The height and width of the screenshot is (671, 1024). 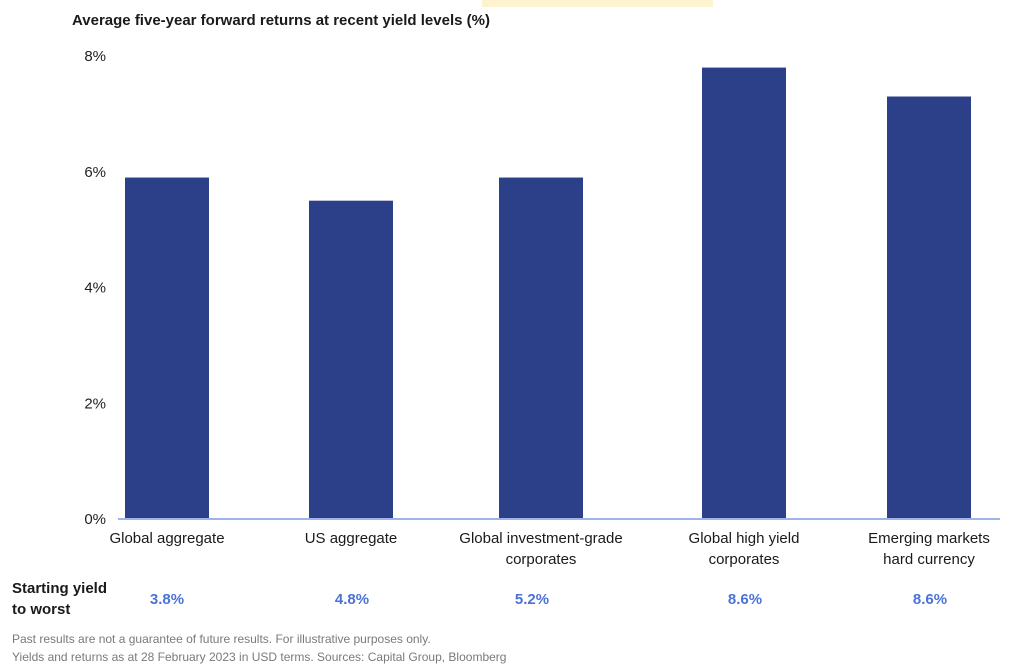 I want to click on x-category-label-line: Global high yield, so click(x=744, y=538).